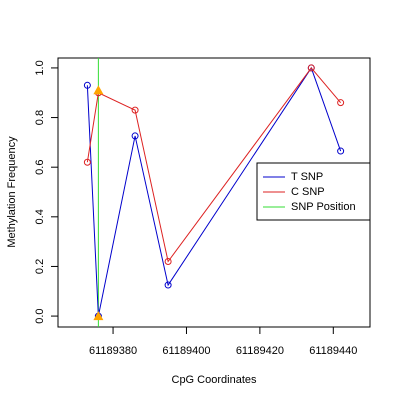  Describe the element at coordinates (113, 351) in the screenshot. I see `x-tick-label: 61189380` at that location.